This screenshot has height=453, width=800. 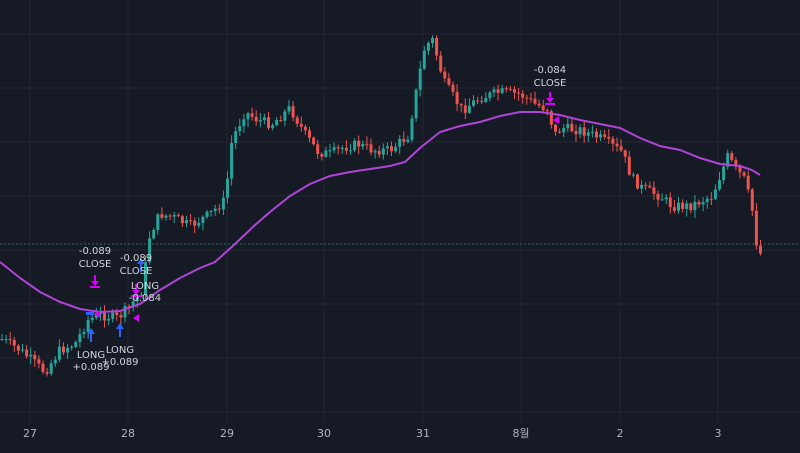 I want to click on trade-annotation-close-2: -0.089 CLOSE, so click(x=136, y=265).